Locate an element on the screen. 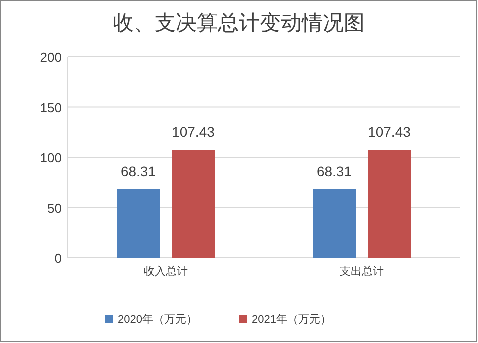 The image size is (478, 343). chart-title: 收、支决算总计变动情况图 is located at coordinates (239, 23).